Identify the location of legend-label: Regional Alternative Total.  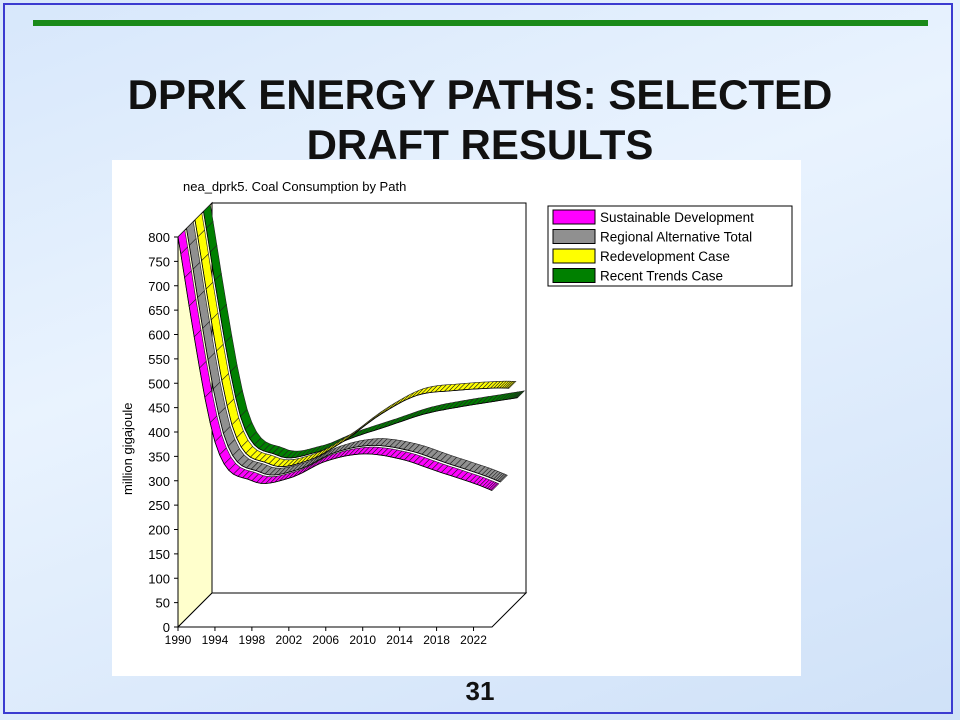
(676, 237).